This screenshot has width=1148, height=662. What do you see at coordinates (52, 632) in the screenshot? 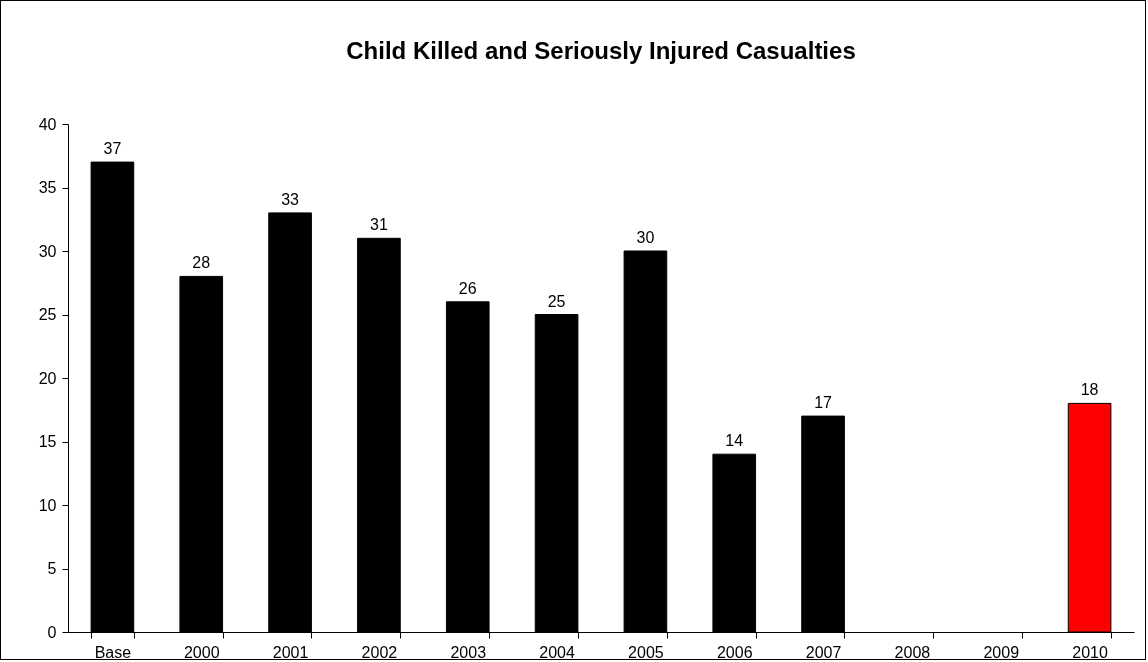
I see `y-tick-label: 0` at bounding box center [52, 632].